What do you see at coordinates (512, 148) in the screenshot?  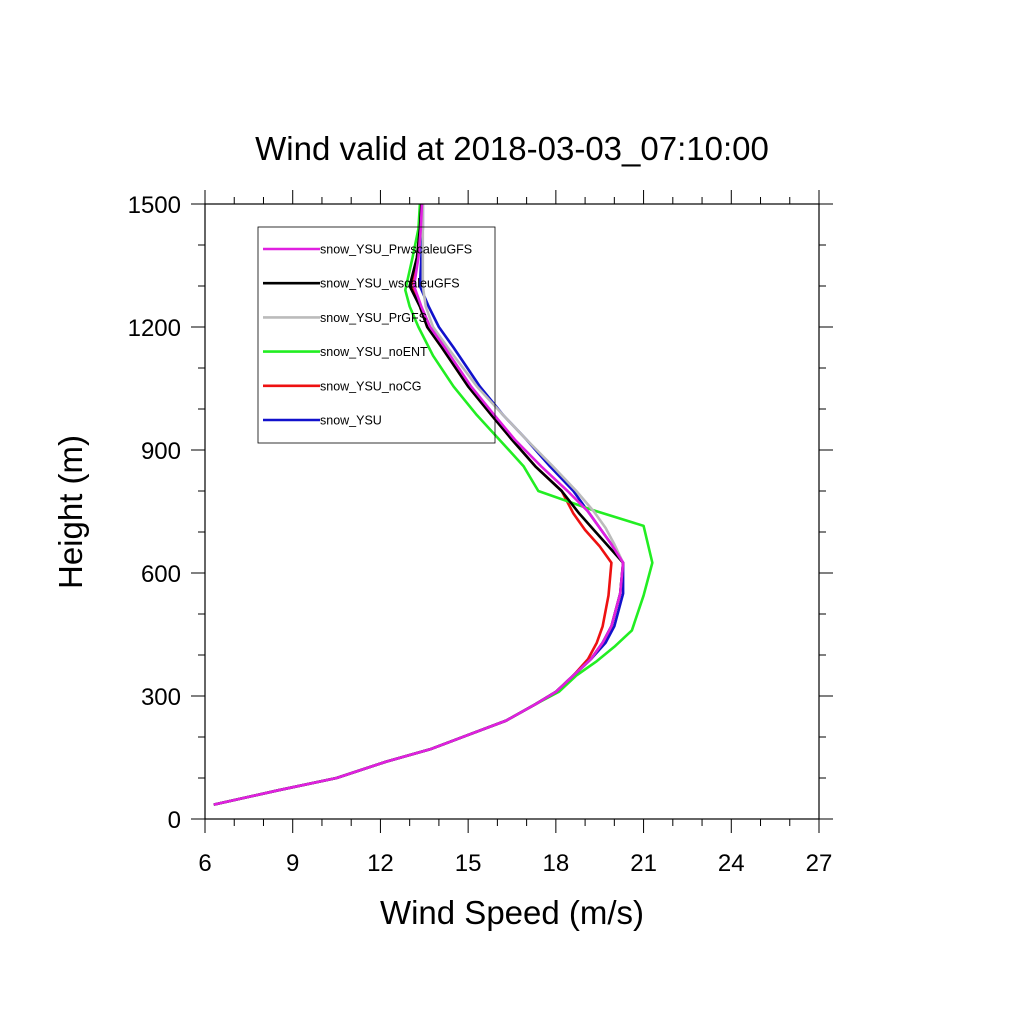 I see `chart-title: Wind valid at 2018-03-03_07:10:00` at bounding box center [512, 148].